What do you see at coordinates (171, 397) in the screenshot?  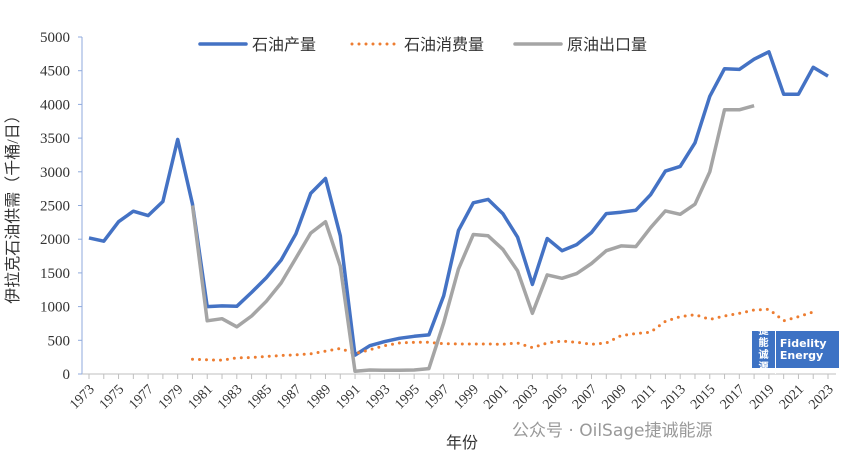 I see `x-tick-label: 1979` at bounding box center [171, 397].